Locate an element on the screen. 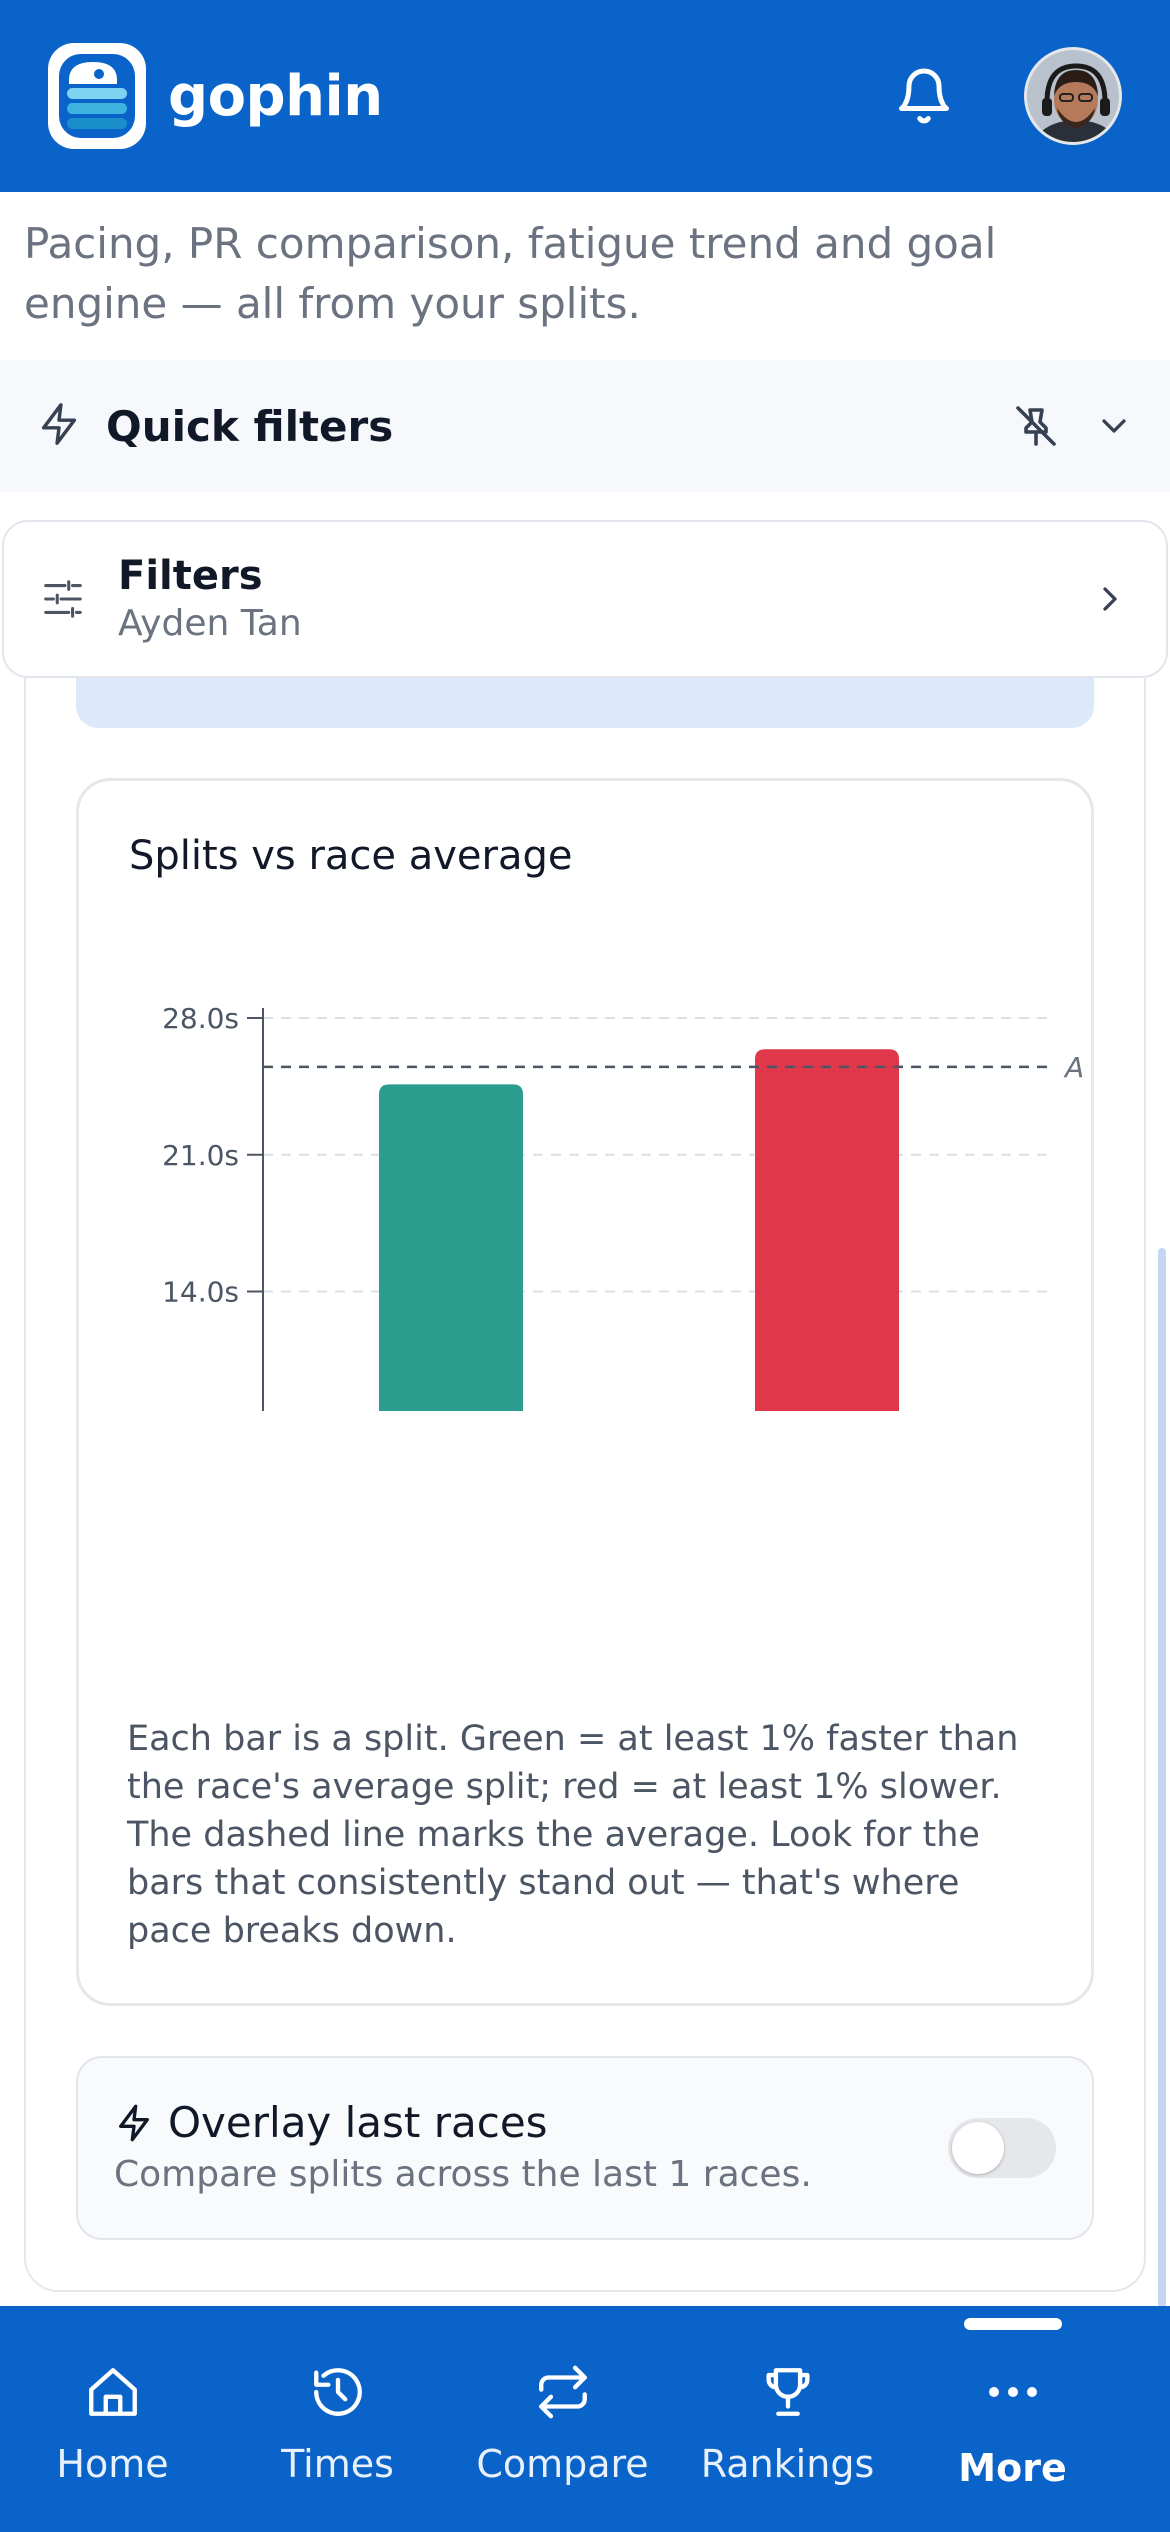 This screenshot has width=1170, height=2532. y-tick-label: 28.0s is located at coordinates (200, 1018).